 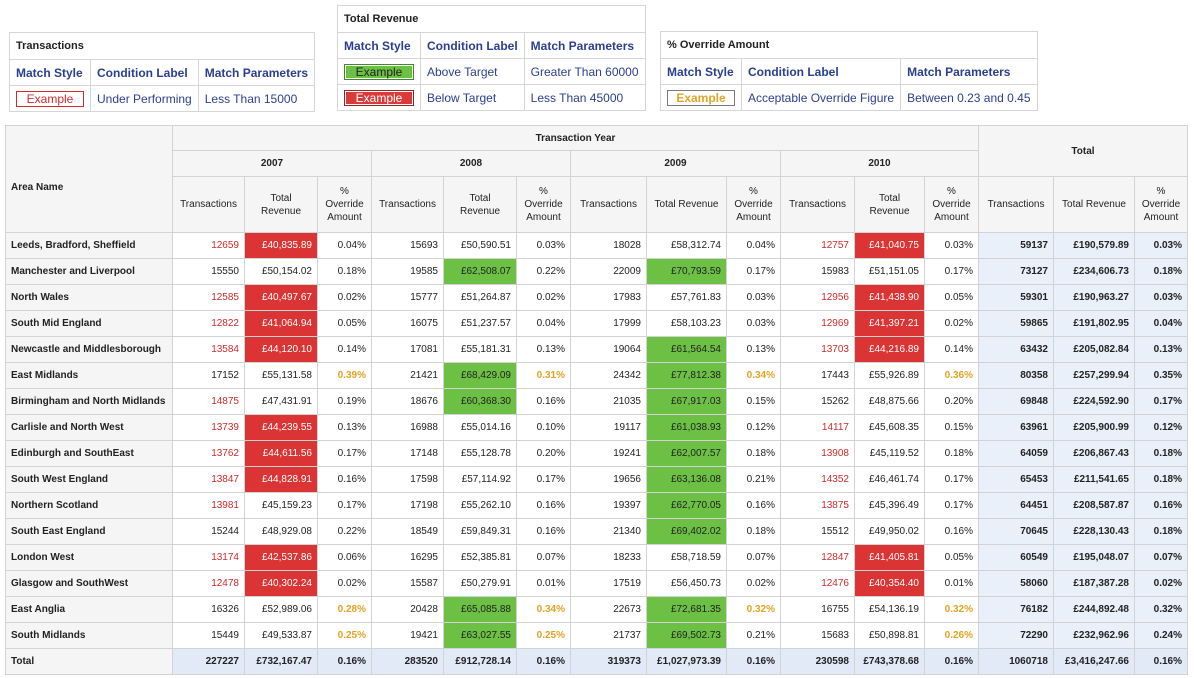 I want to click on area-name-label: Area Name, so click(x=37, y=187).